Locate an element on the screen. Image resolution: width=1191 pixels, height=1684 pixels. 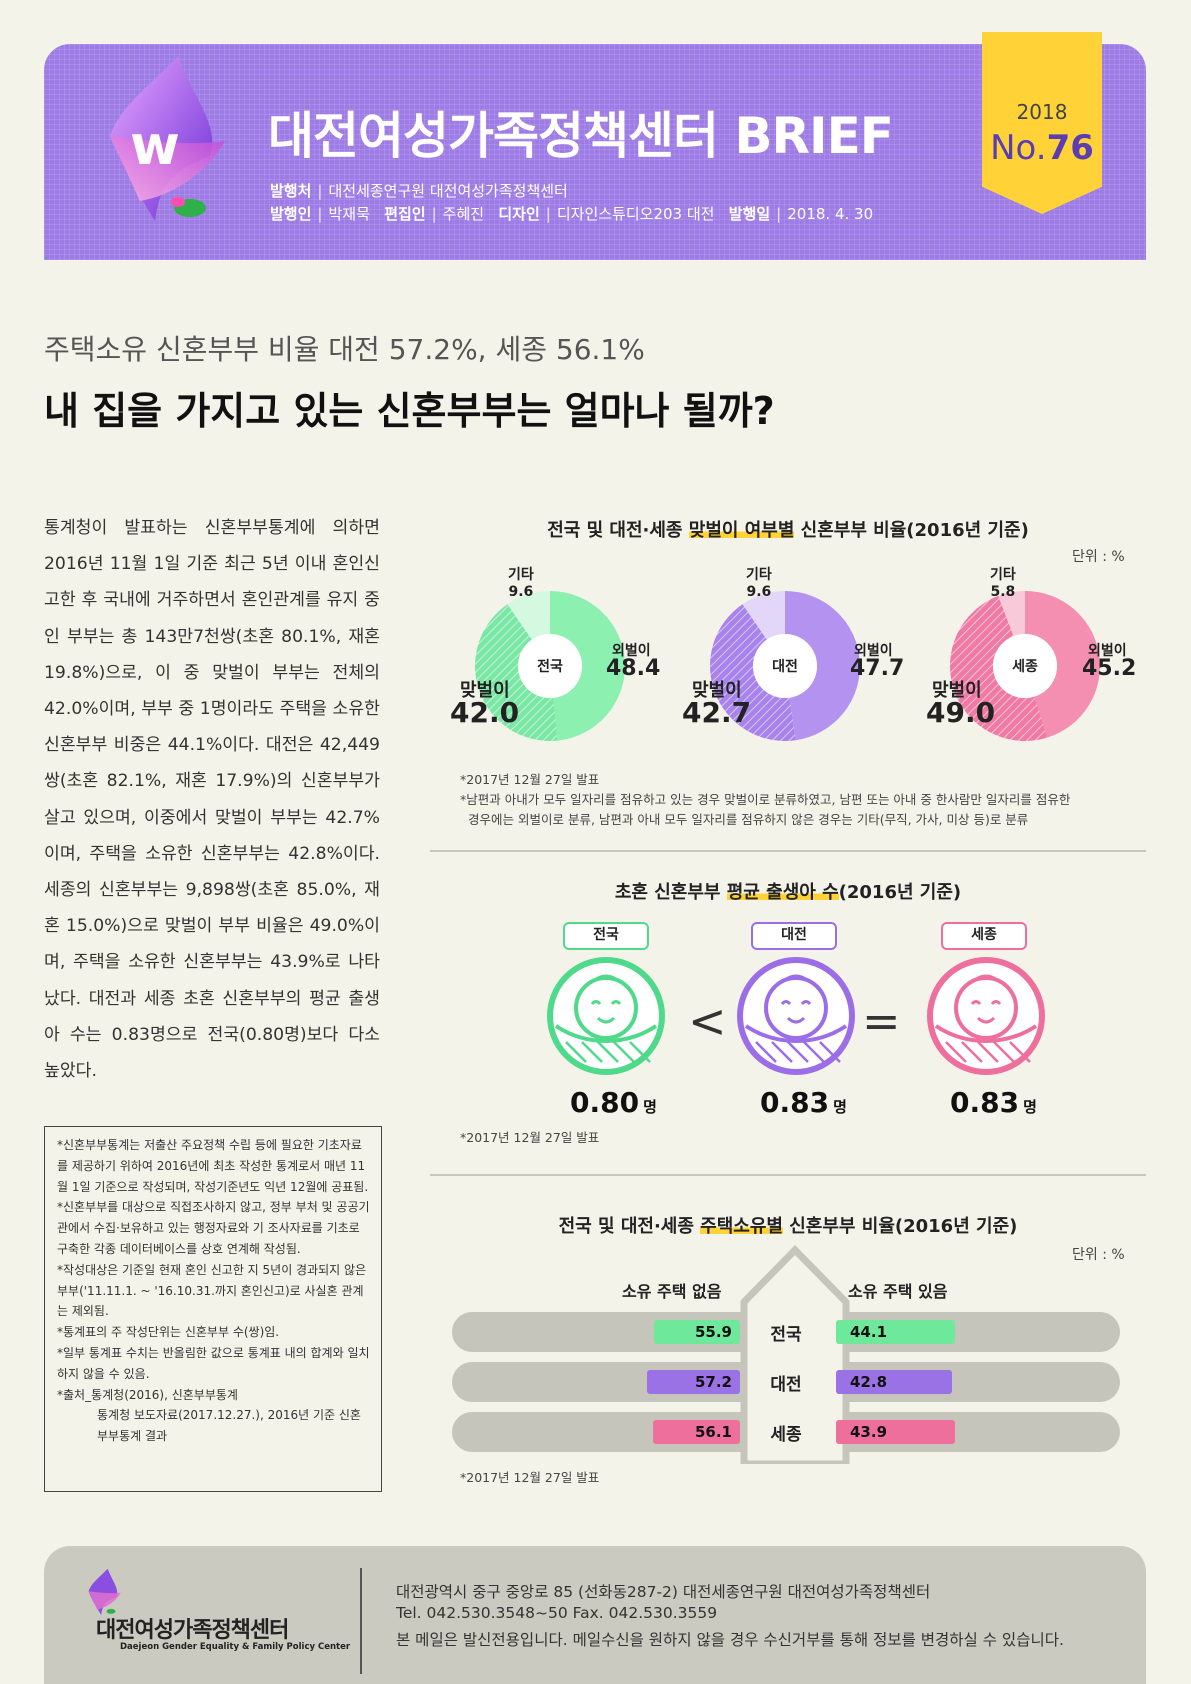
donut-daejeon-dual-value: 42.7 is located at coordinates (717, 712).